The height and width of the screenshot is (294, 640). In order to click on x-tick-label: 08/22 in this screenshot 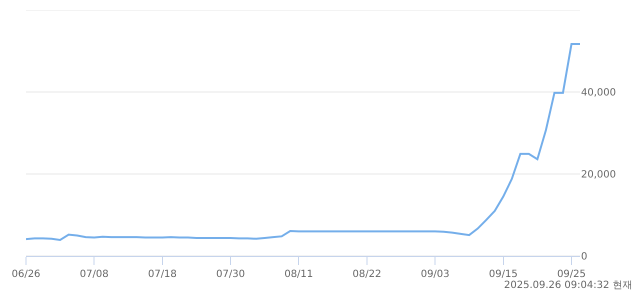, I will do `click(367, 274)`.